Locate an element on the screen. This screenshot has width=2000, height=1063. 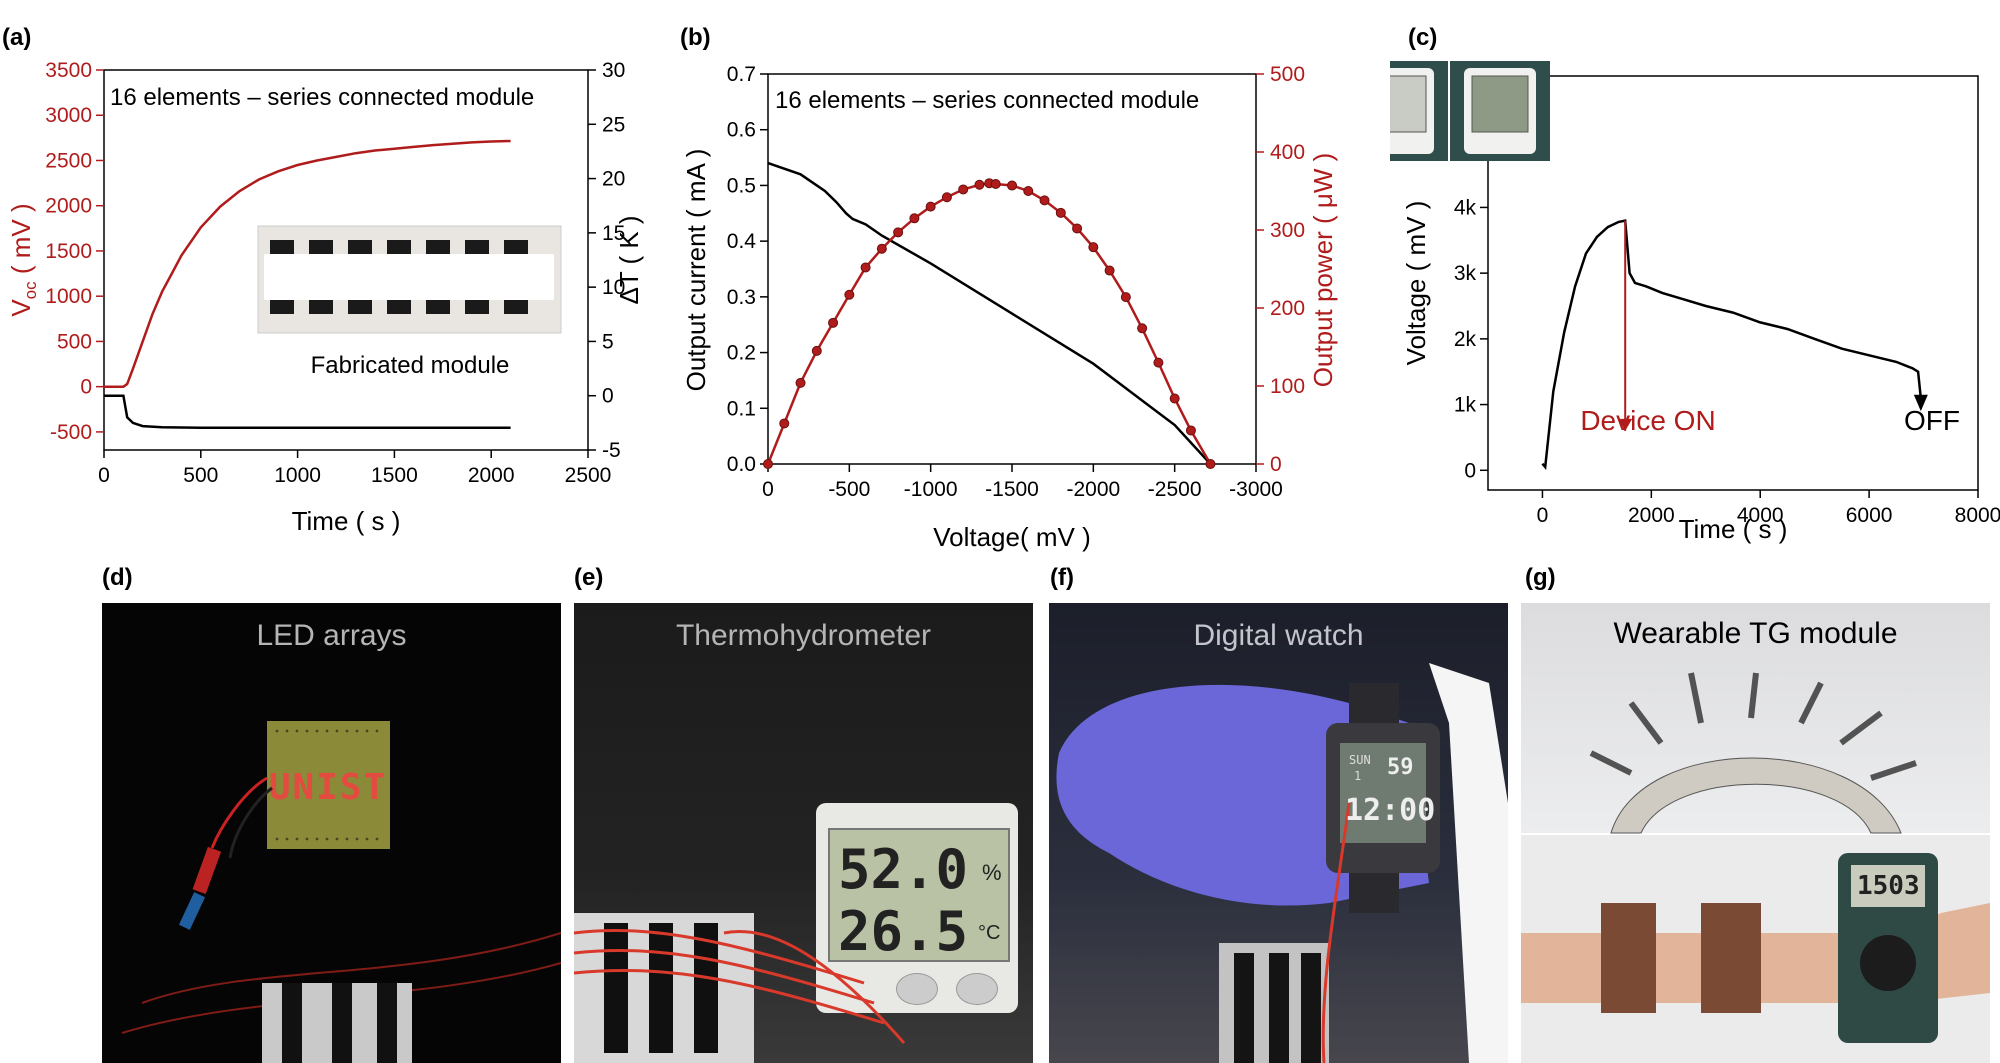
y2-tick-label: 0 is located at coordinates (1276, 464).